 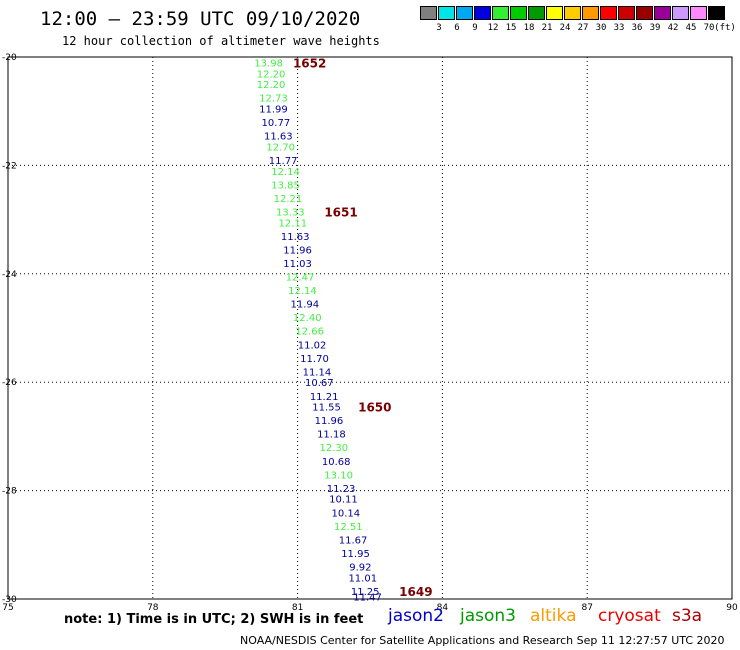 What do you see at coordinates (9, 383) in the screenshot?
I see `y-tick-label: -26` at bounding box center [9, 383].